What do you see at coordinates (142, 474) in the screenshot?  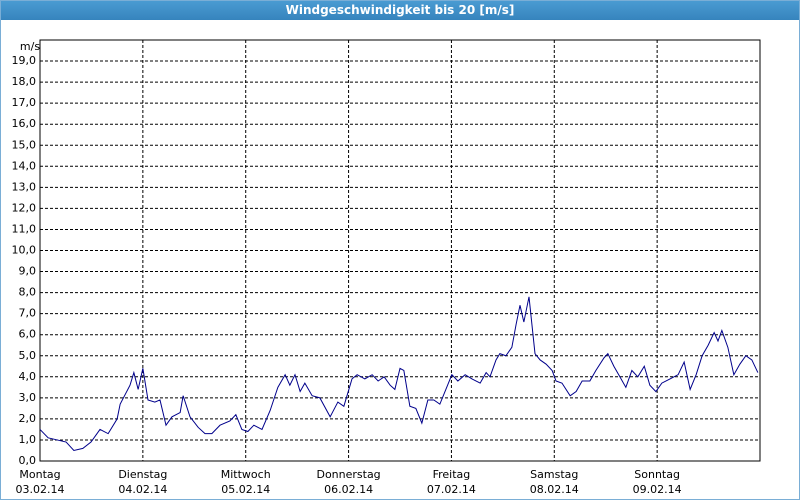 I see `x-tick-label: Dienstag` at bounding box center [142, 474].